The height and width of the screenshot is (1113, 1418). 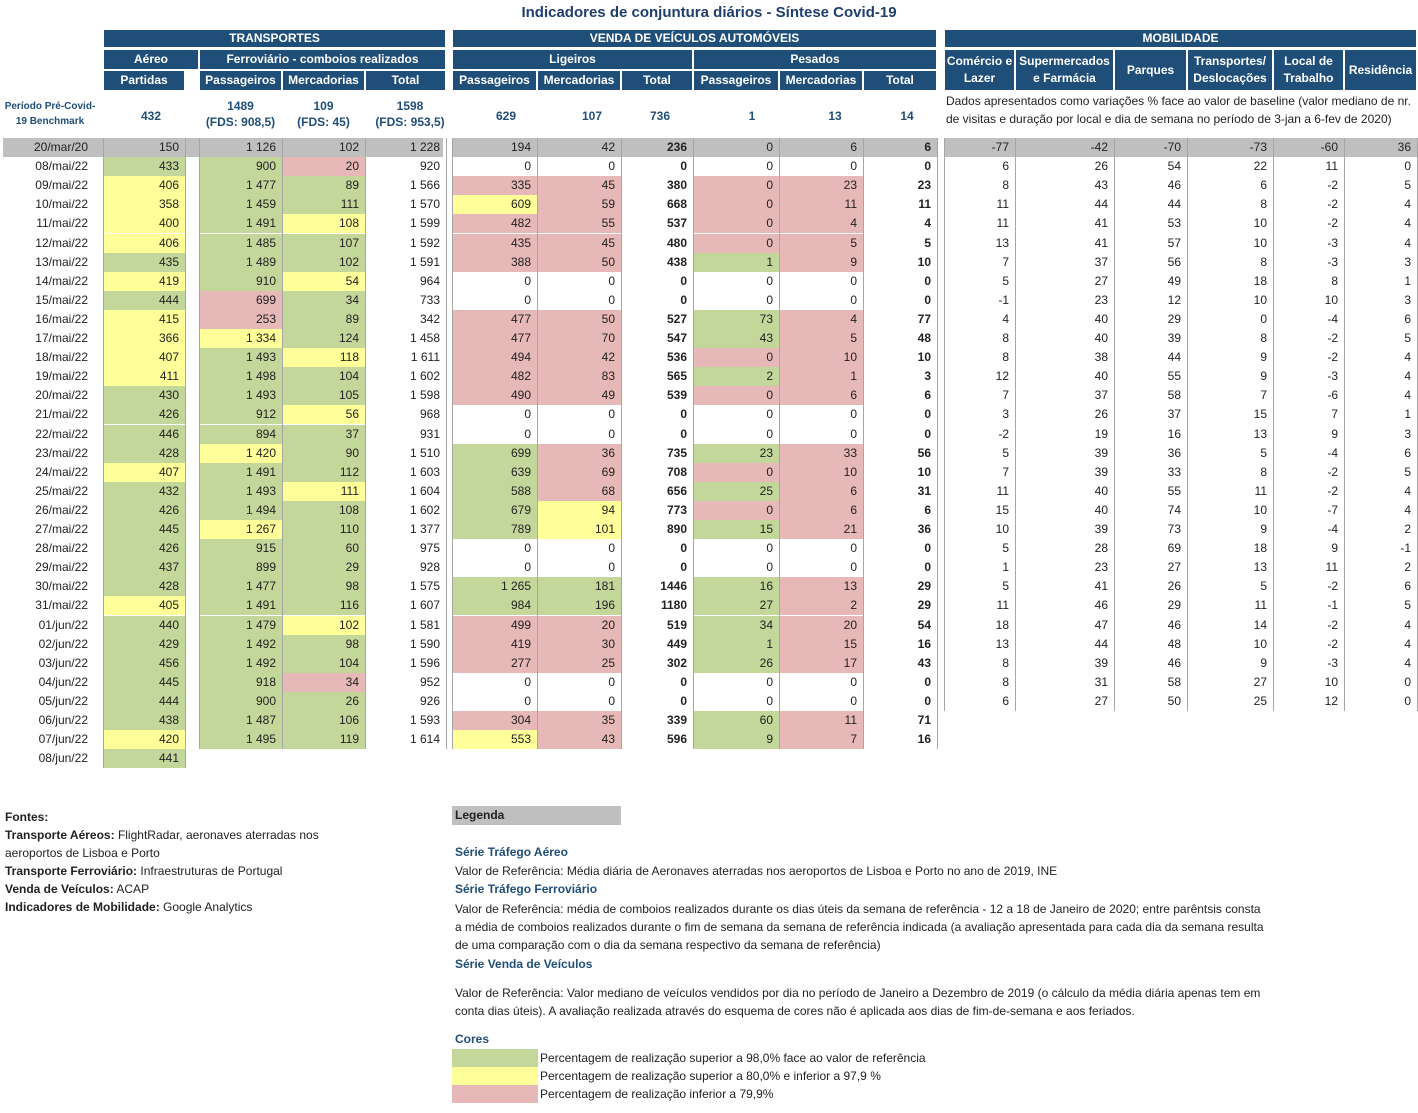 What do you see at coordinates (1101, 625) in the screenshot?
I see `table-cell: 47` at bounding box center [1101, 625].